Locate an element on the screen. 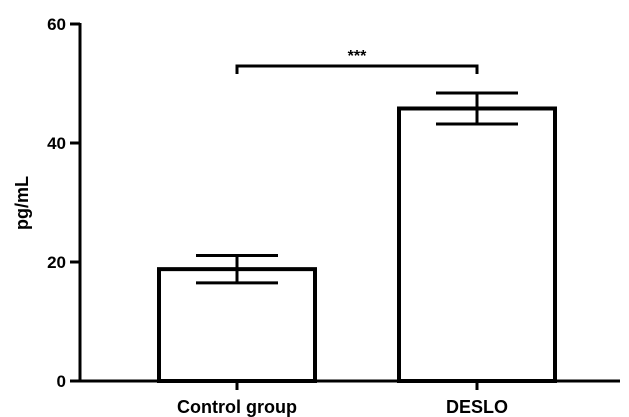 This screenshot has height=417, width=629. y-tick-label: 60 is located at coordinates (56, 24).